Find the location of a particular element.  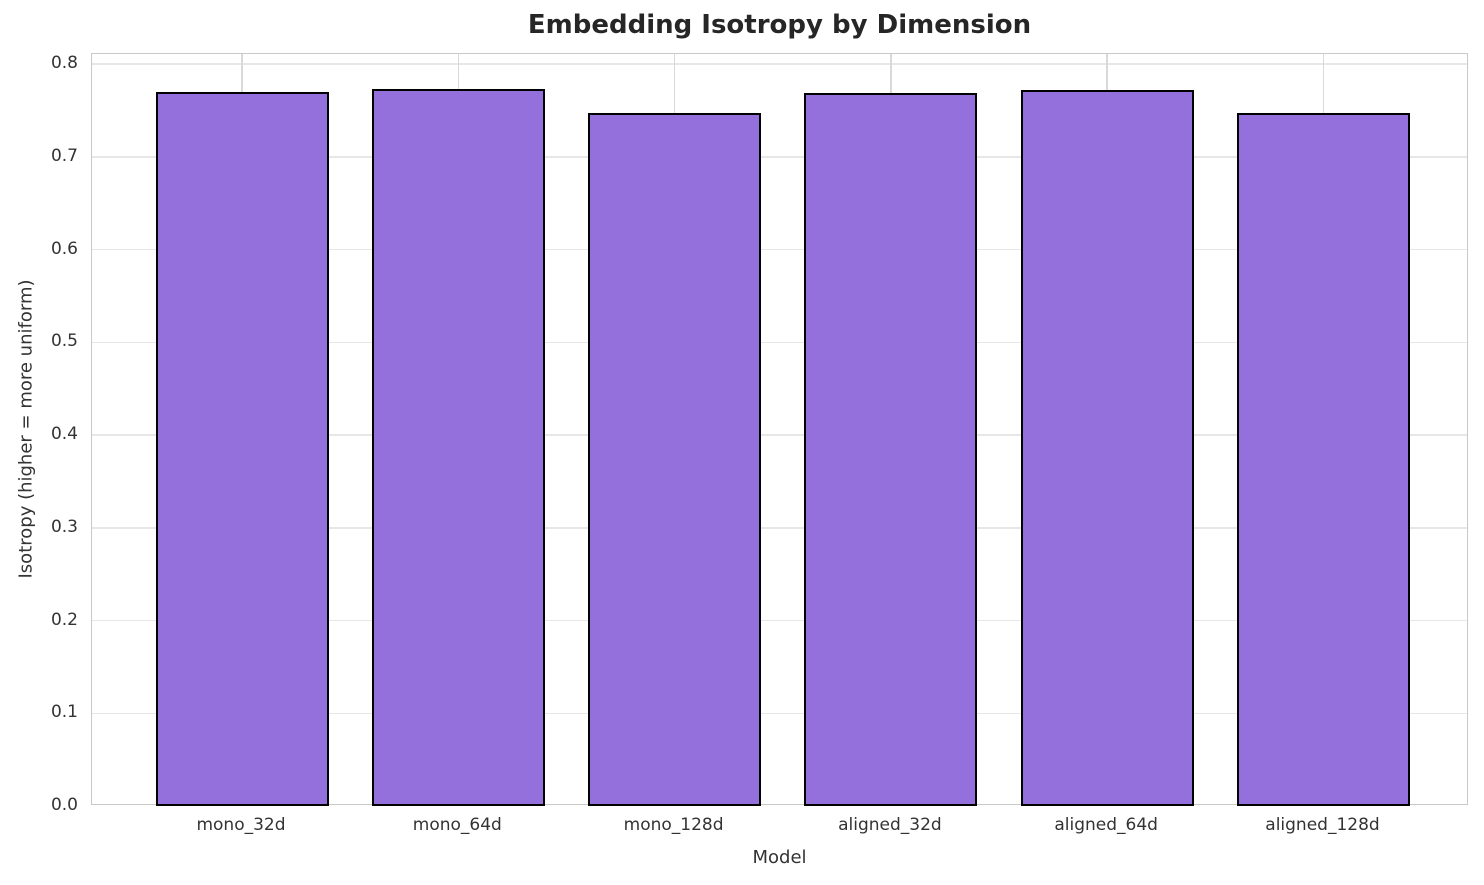

y-tick-label: 0.0 is located at coordinates (64, 805).